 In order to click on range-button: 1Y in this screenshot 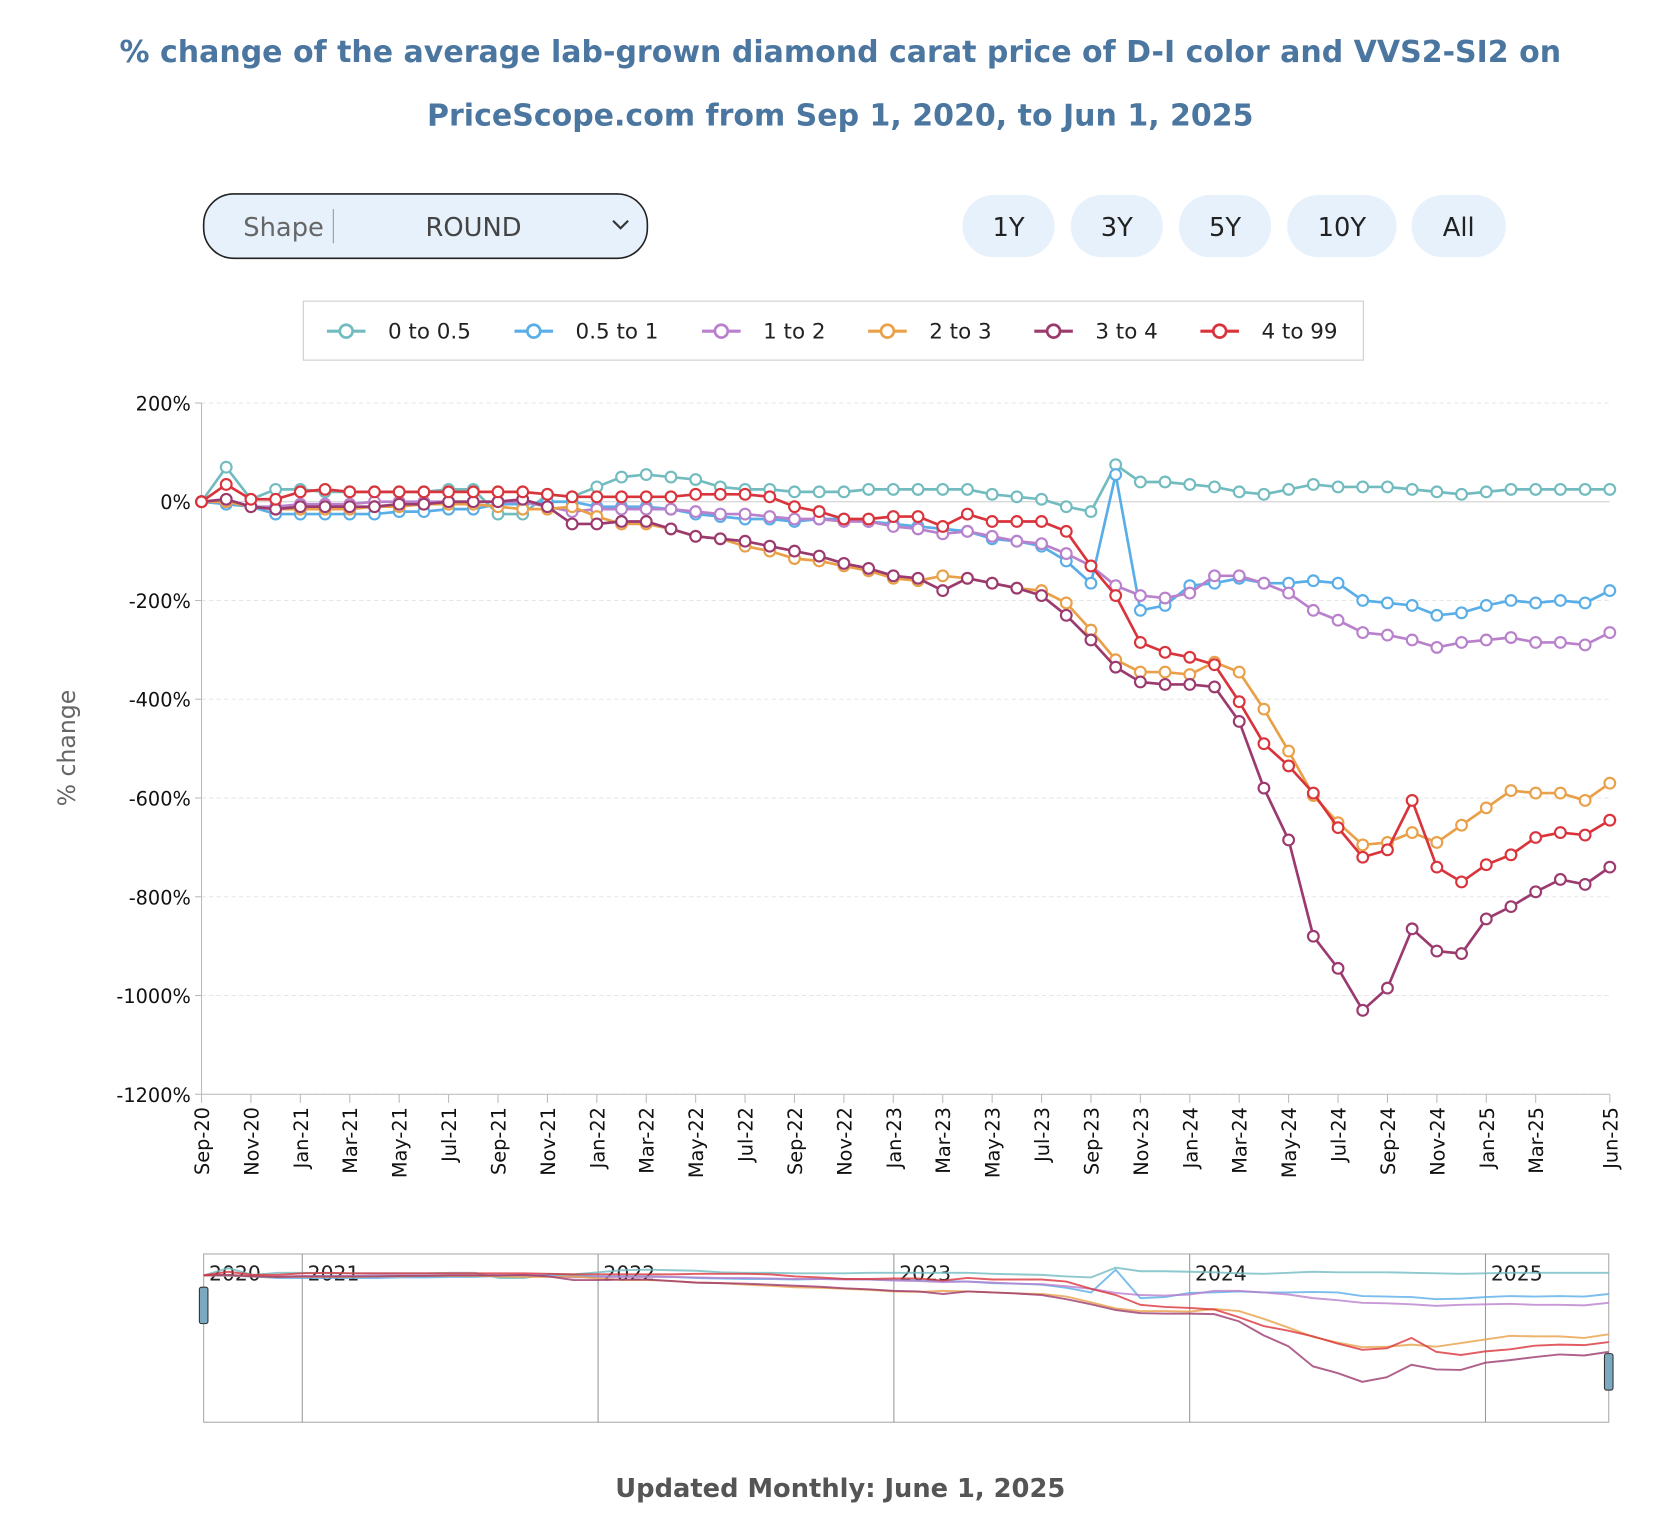, I will do `click(1008, 226)`.